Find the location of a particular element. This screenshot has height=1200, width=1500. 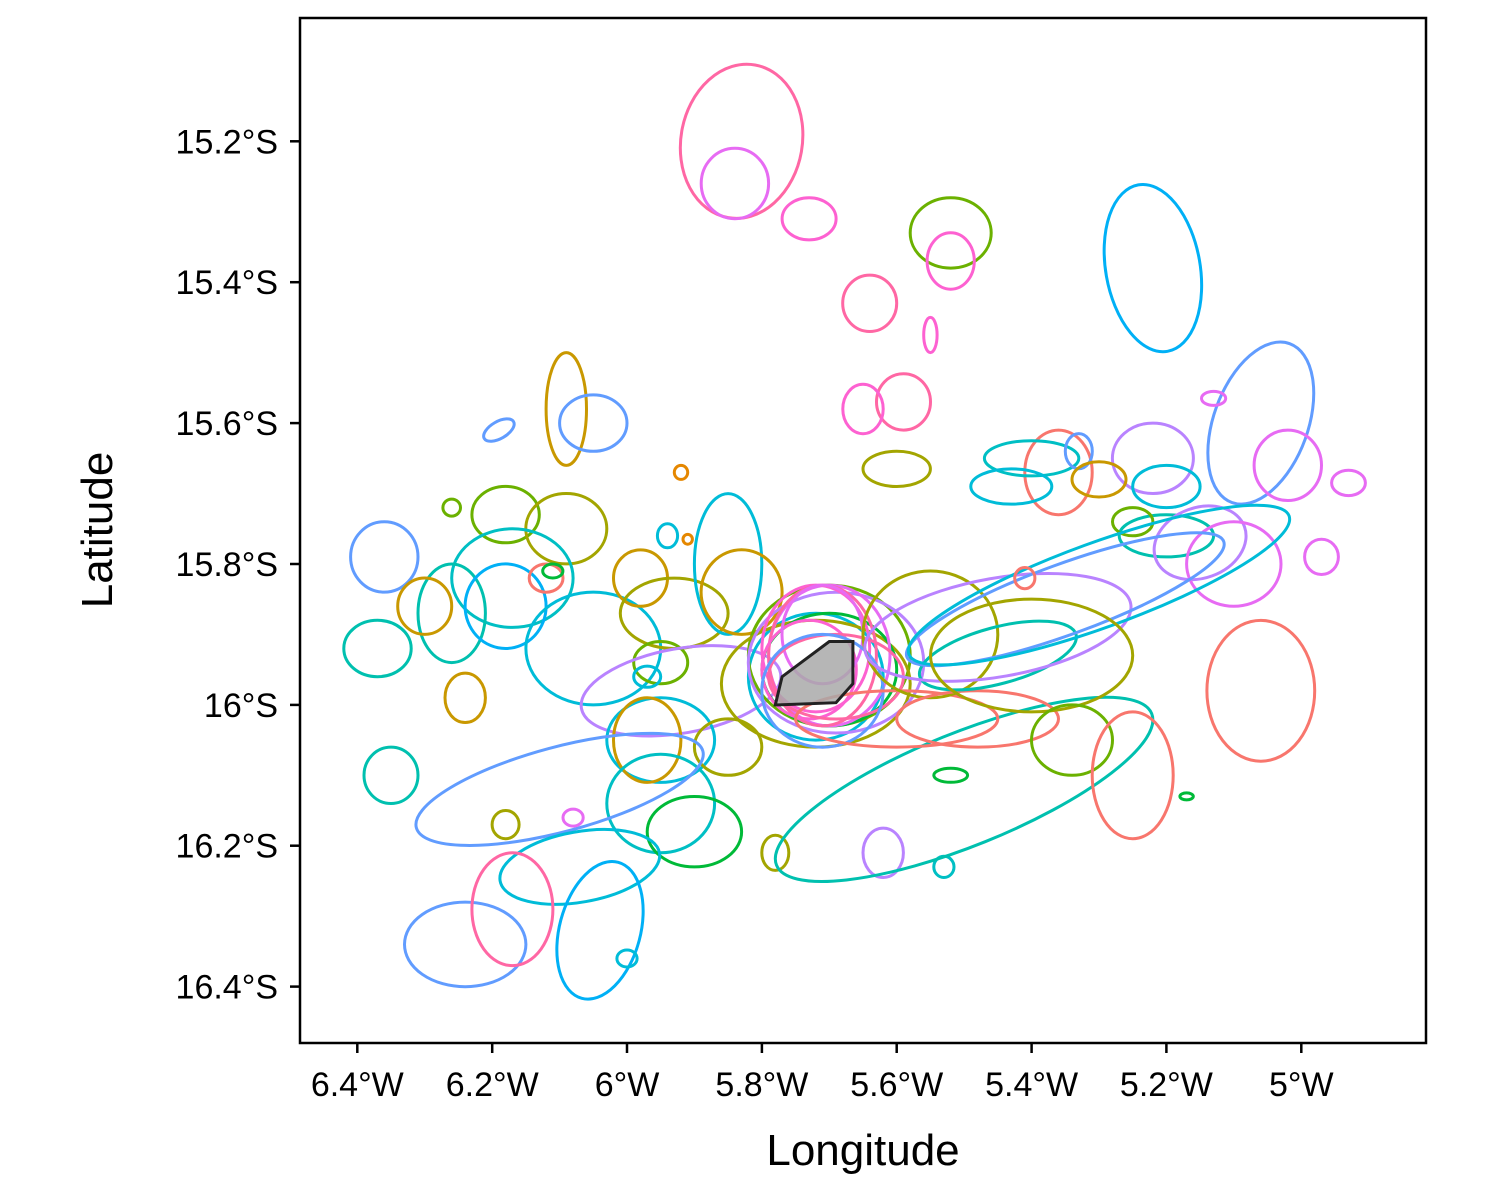

x-axis-title: Longitude is located at coordinates (862, 1150).